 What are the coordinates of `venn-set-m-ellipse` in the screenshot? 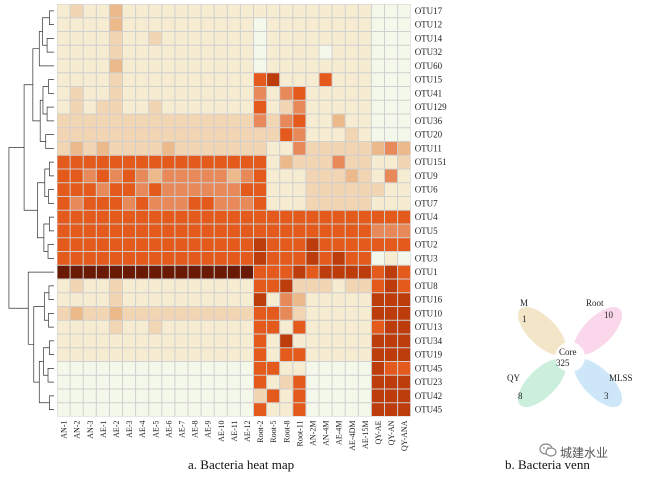 It's located at (542, 331).